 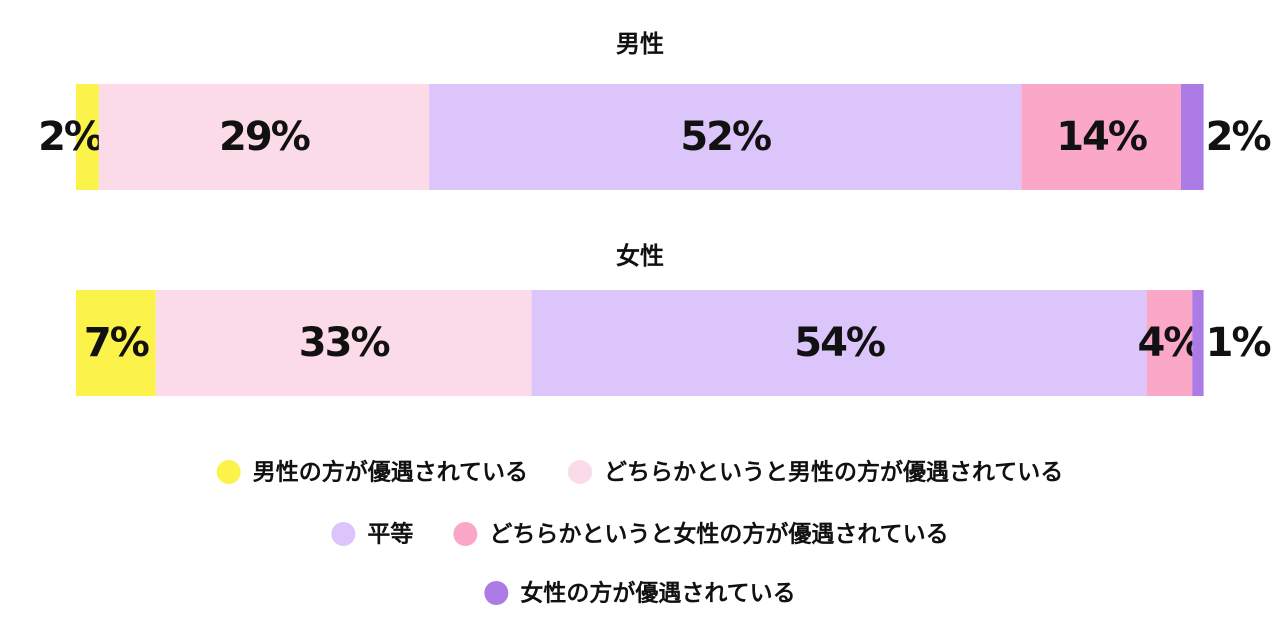 I want to click on value-label: 33%, so click(x=344, y=343).